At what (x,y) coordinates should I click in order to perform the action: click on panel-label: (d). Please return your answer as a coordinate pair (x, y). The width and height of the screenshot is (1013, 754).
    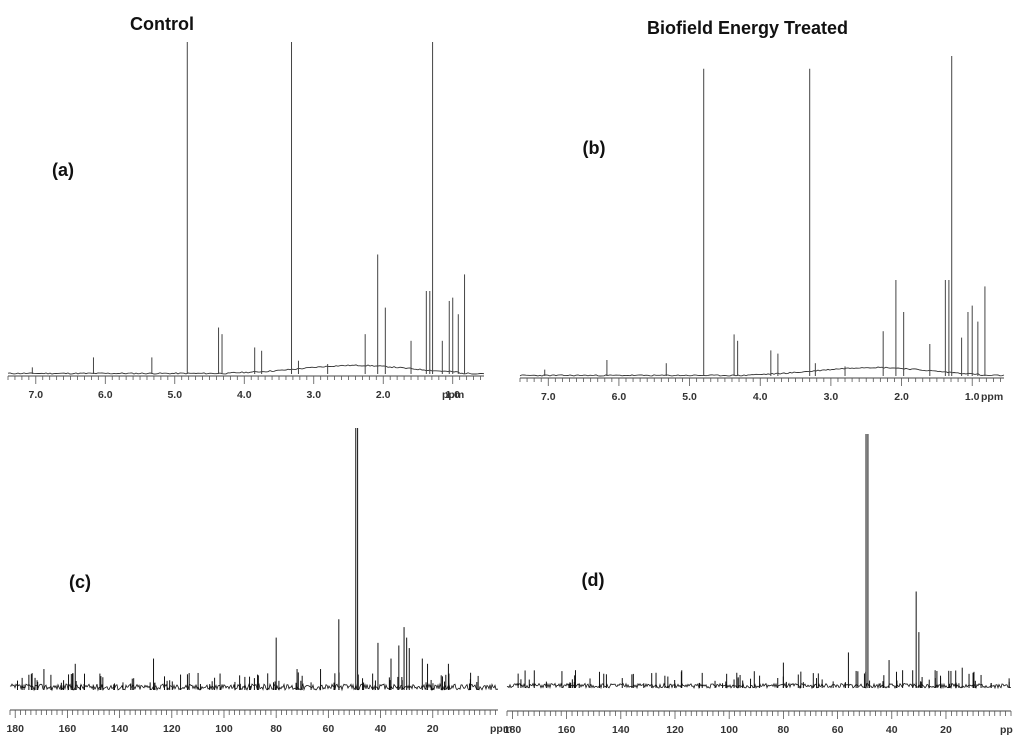
    Looking at the image, I should click on (593, 580).